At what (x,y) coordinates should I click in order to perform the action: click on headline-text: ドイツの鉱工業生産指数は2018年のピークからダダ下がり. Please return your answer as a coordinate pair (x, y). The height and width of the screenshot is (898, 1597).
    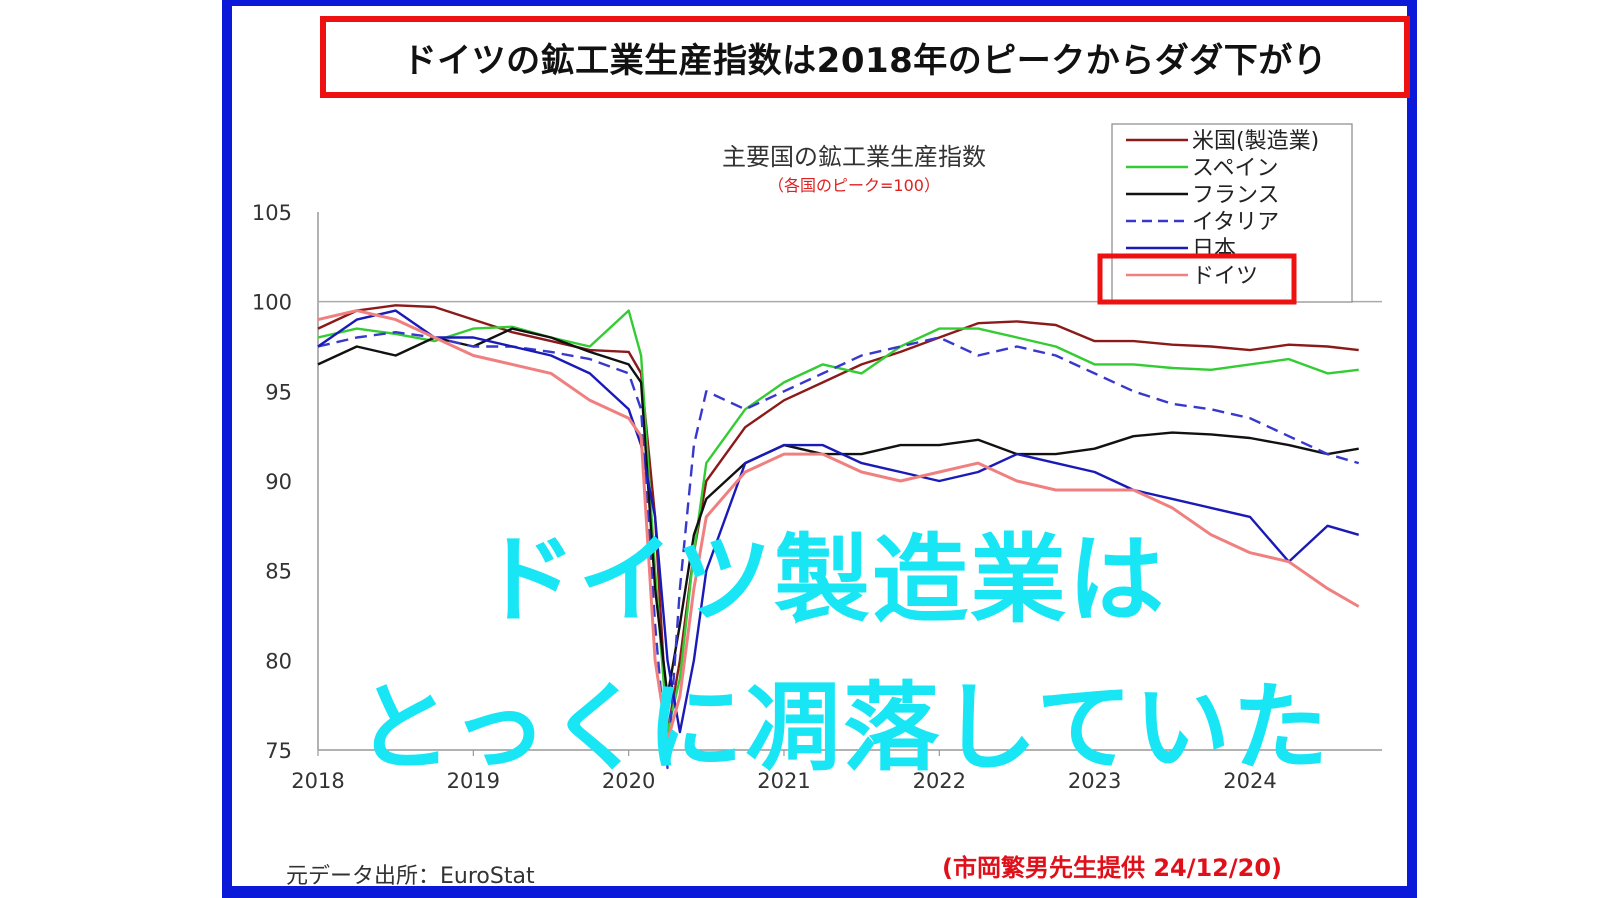
    Looking at the image, I should click on (865, 60).